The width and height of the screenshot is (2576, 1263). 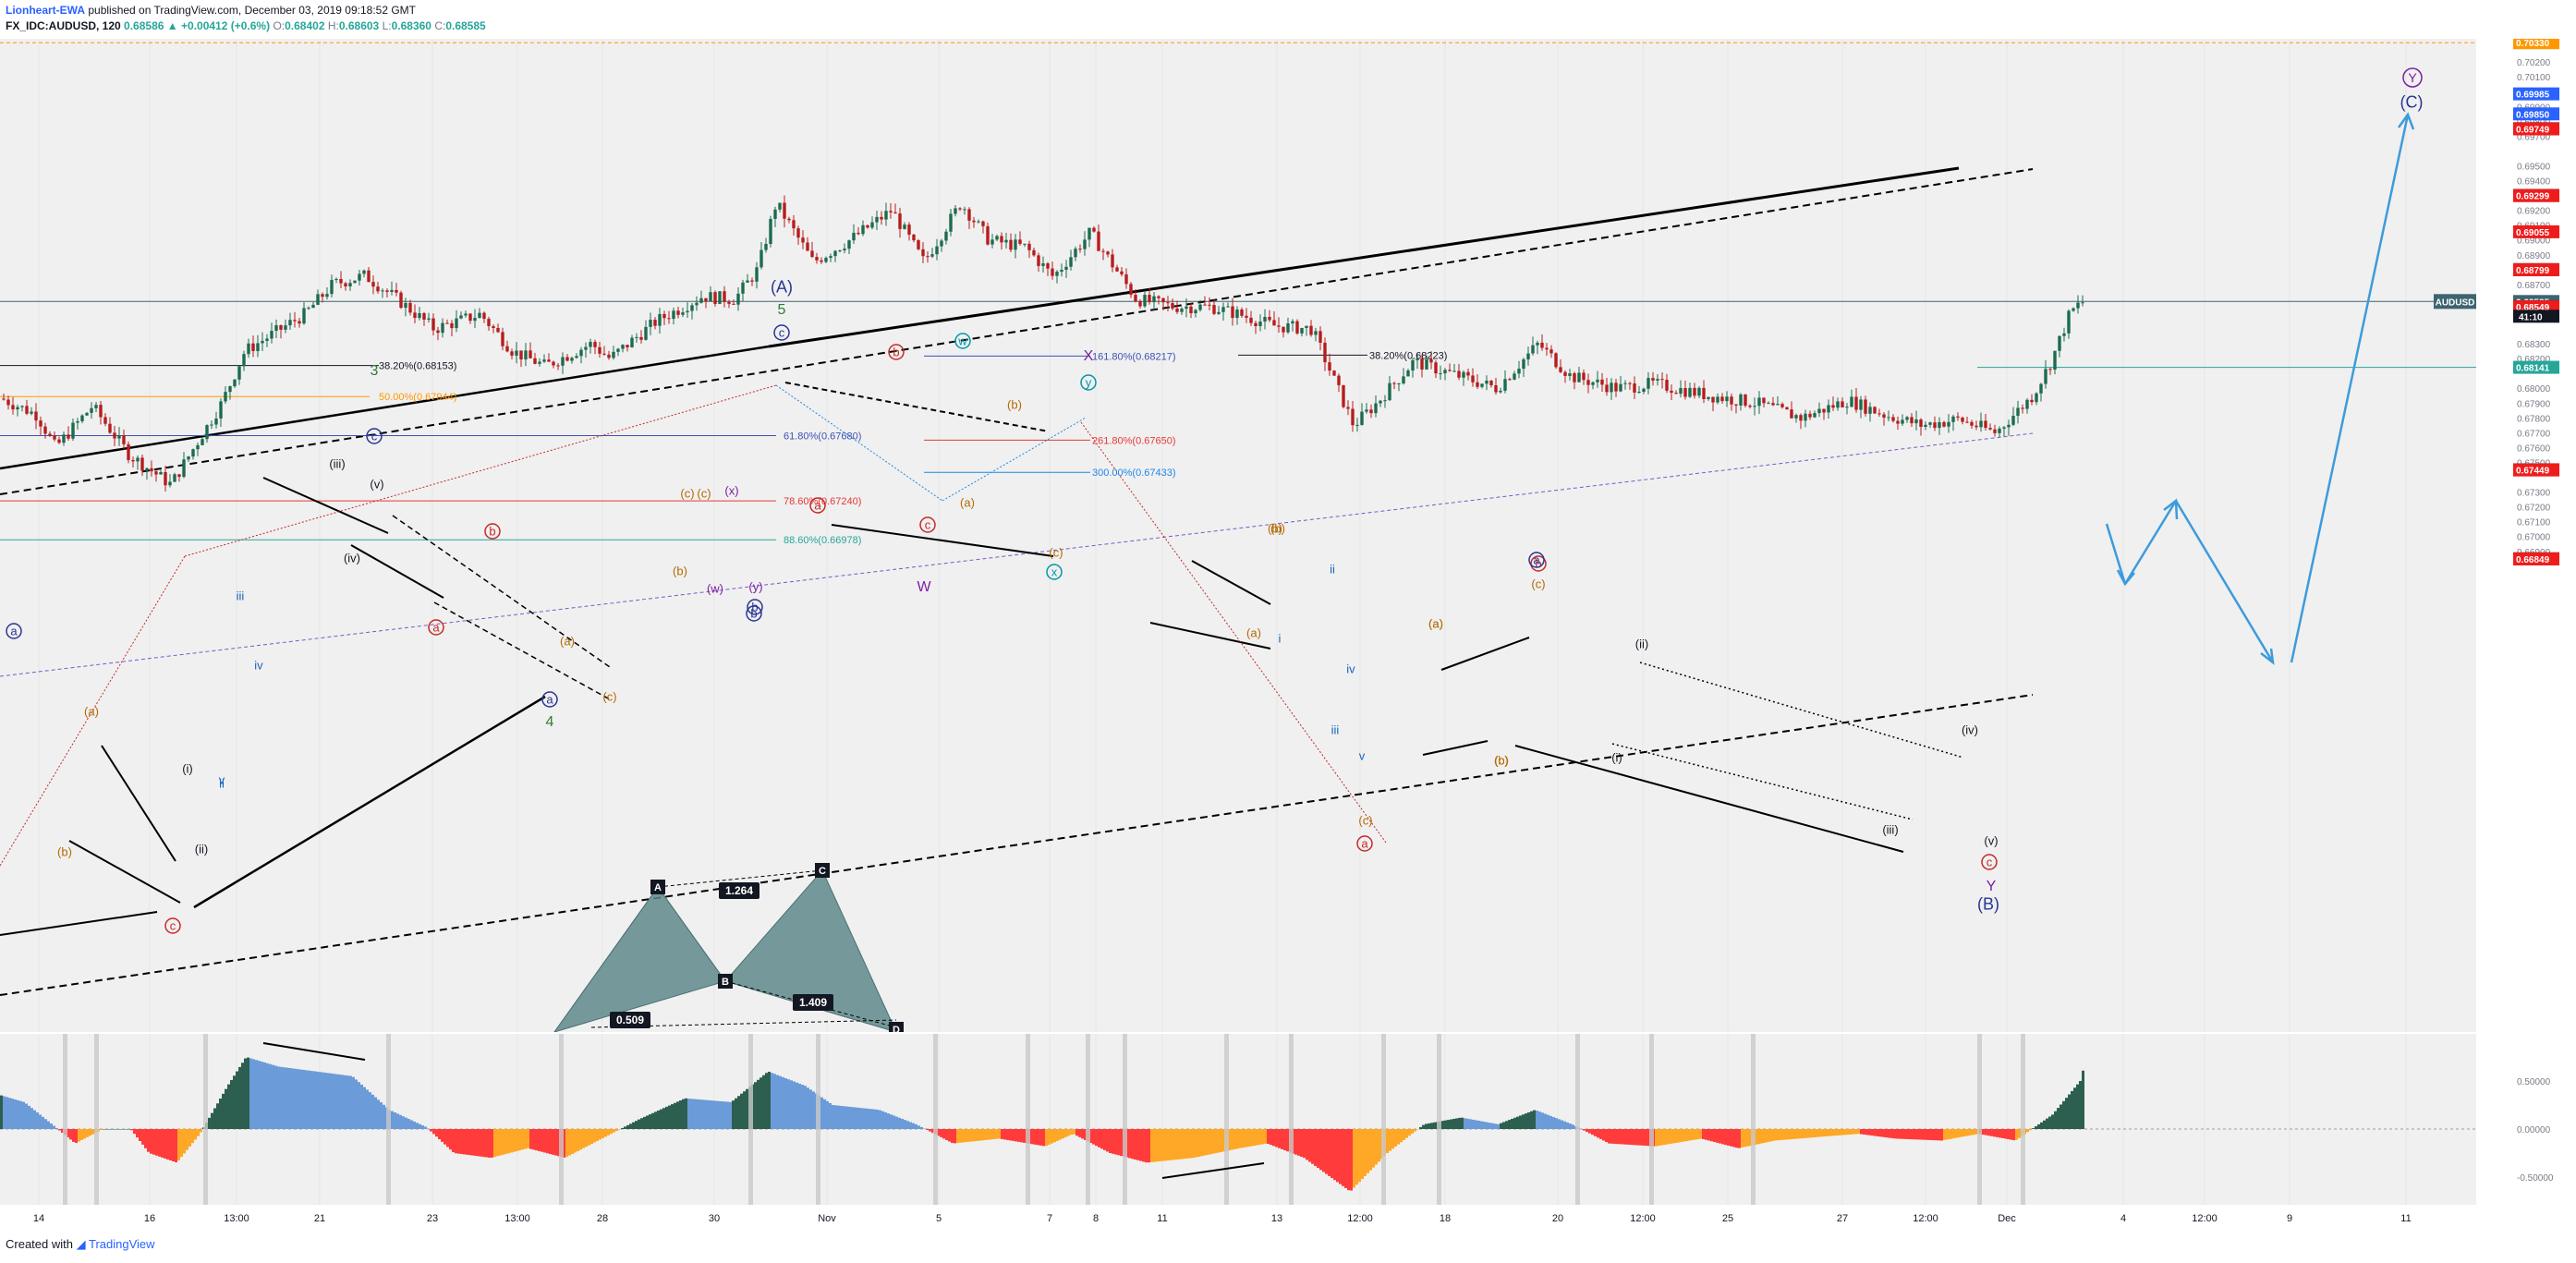 I want to click on wave-label: (ii), so click(x=201, y=849).